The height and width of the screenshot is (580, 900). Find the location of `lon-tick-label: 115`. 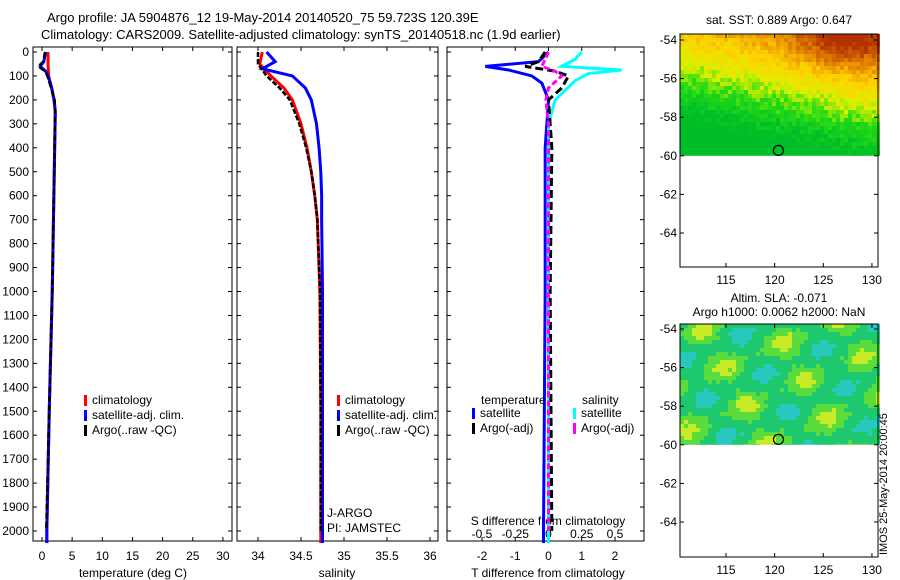

lon-tick-label: 115 is located at coordinates (725, 280).